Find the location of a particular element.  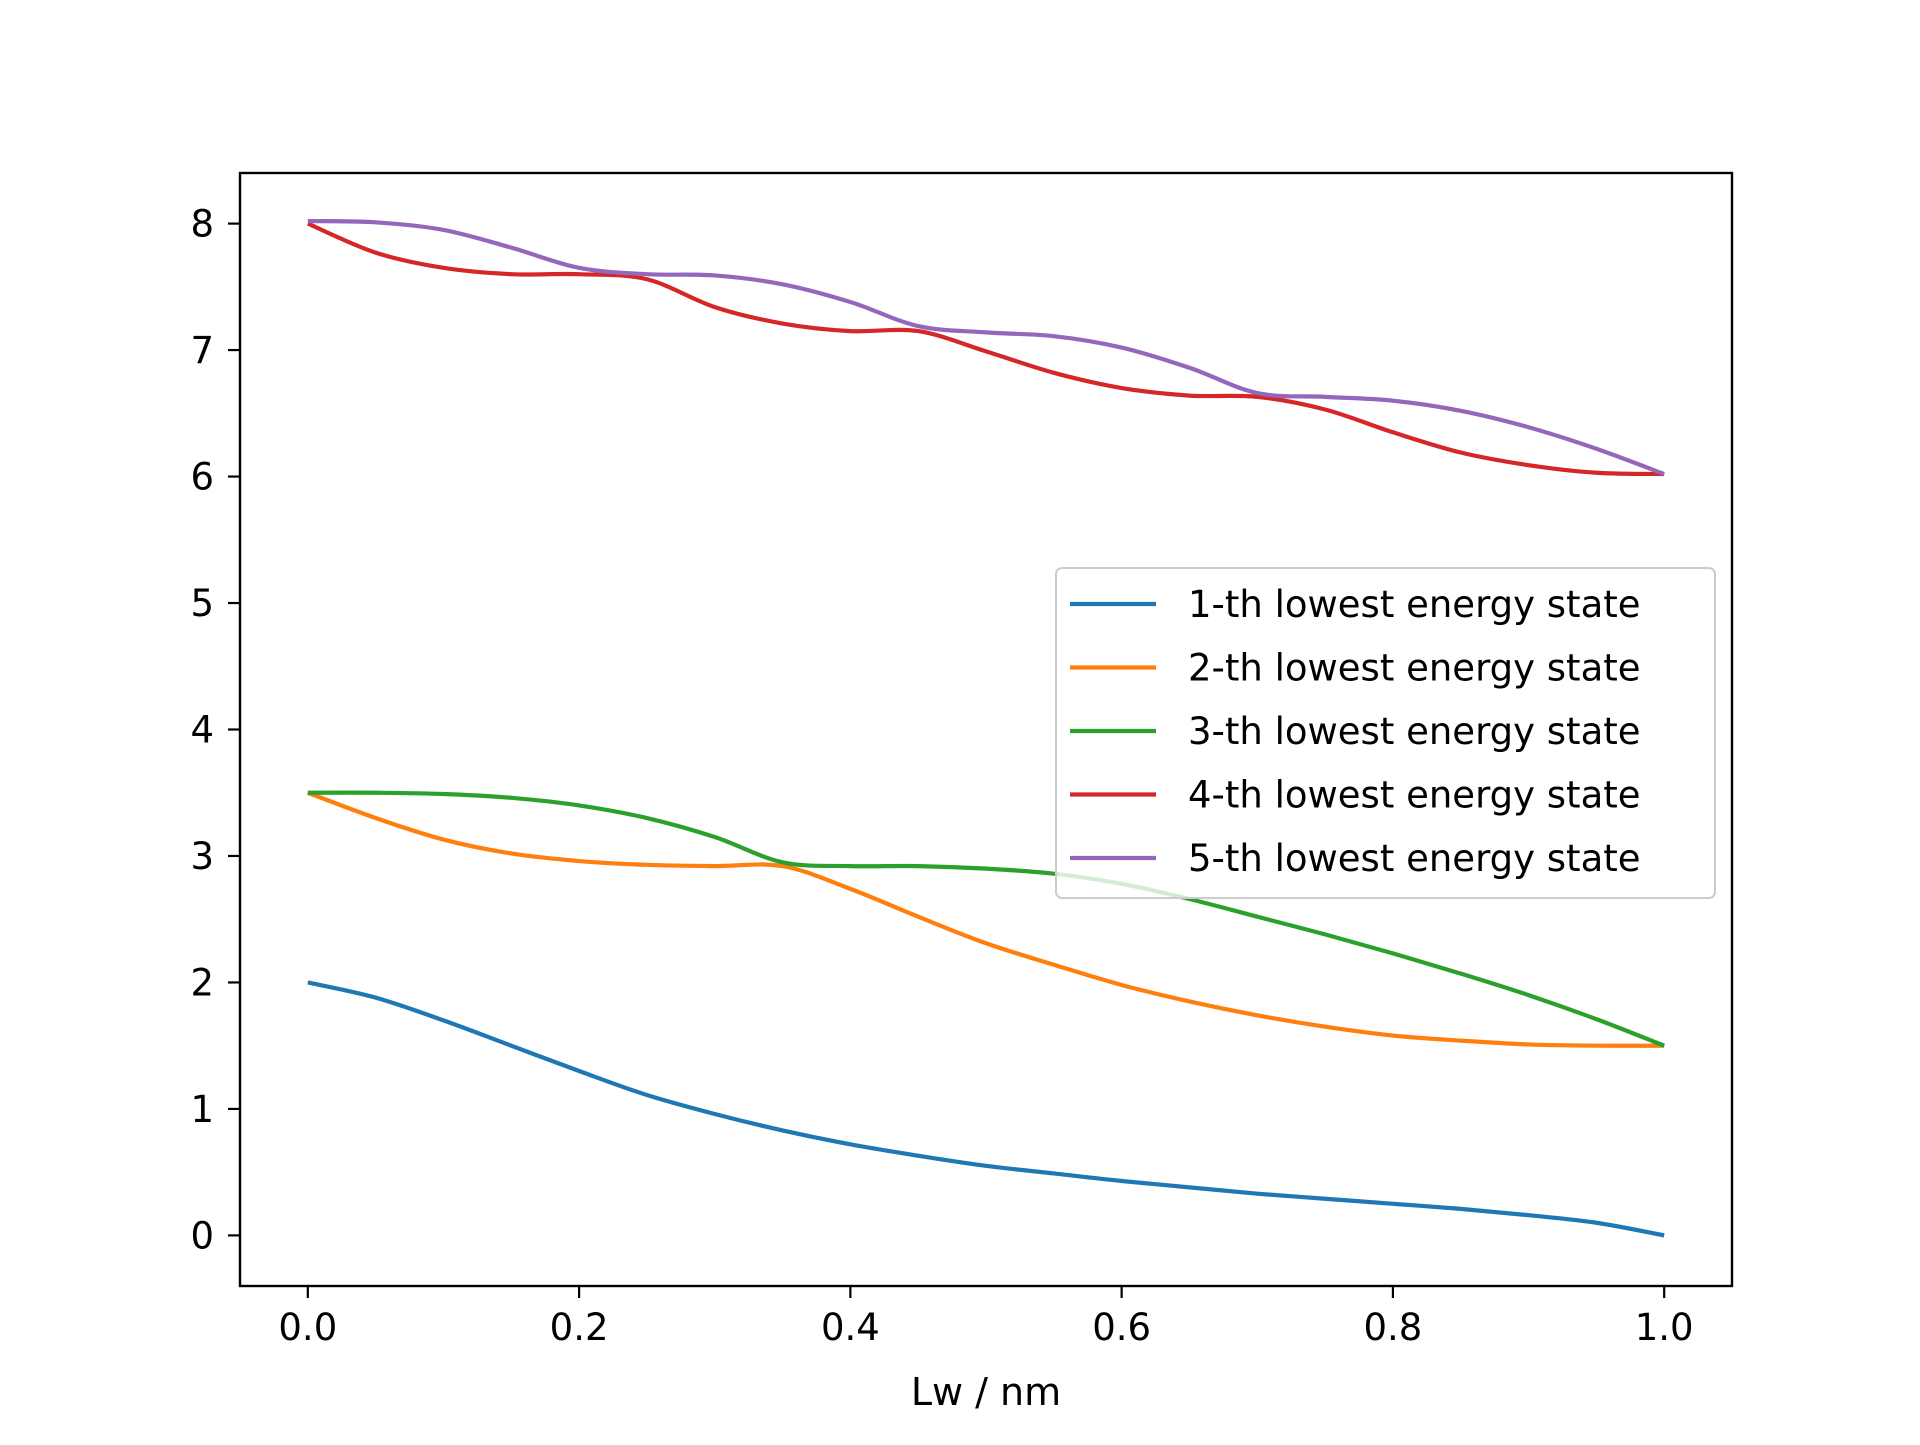

y-tick-label: 2 is located at coordinates (202, 982).